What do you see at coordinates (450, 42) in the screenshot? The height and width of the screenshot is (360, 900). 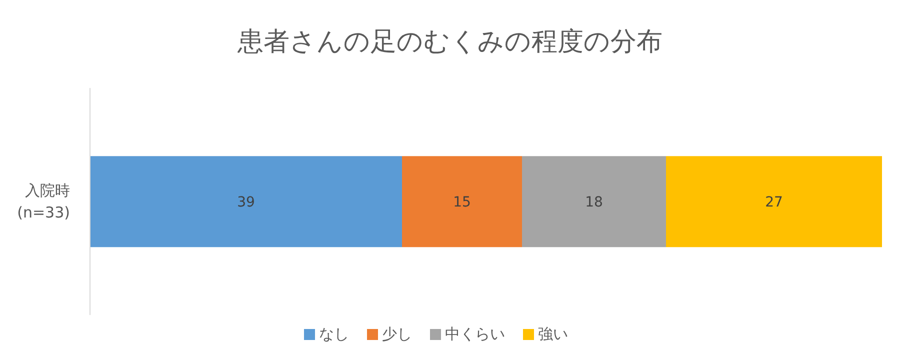 I see `chart-title: 患者さんの足のむくみの程度の分布` at bounding box center [450, 42].